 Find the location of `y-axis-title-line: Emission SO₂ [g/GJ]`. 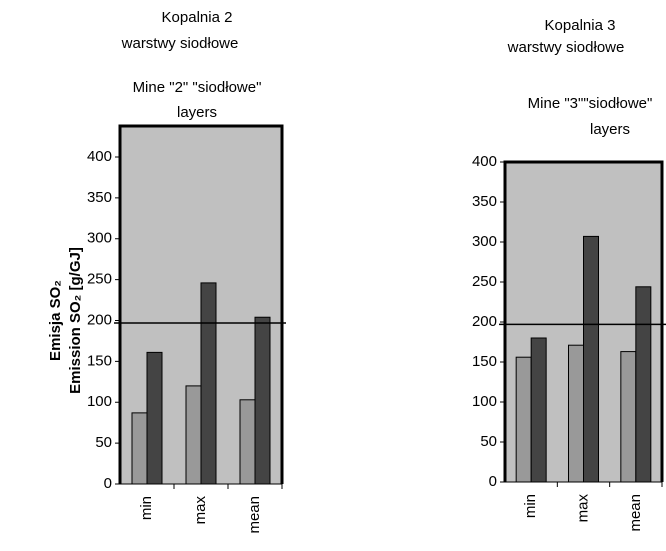

y-axis-title-line: Emission SO₂ [g/GJ] is located at coordinates (75, 320).